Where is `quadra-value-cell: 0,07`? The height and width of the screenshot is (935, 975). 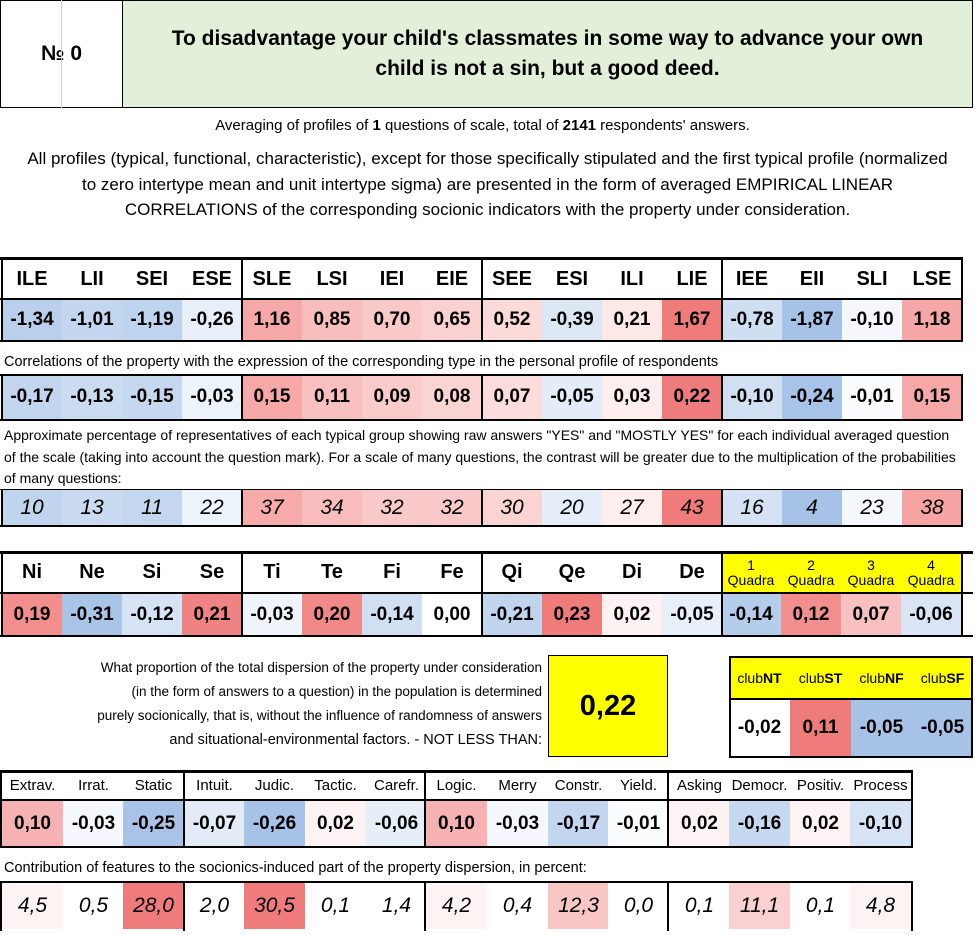 quadra-value-cell: 0,07 is located at coordinates (871, 615).